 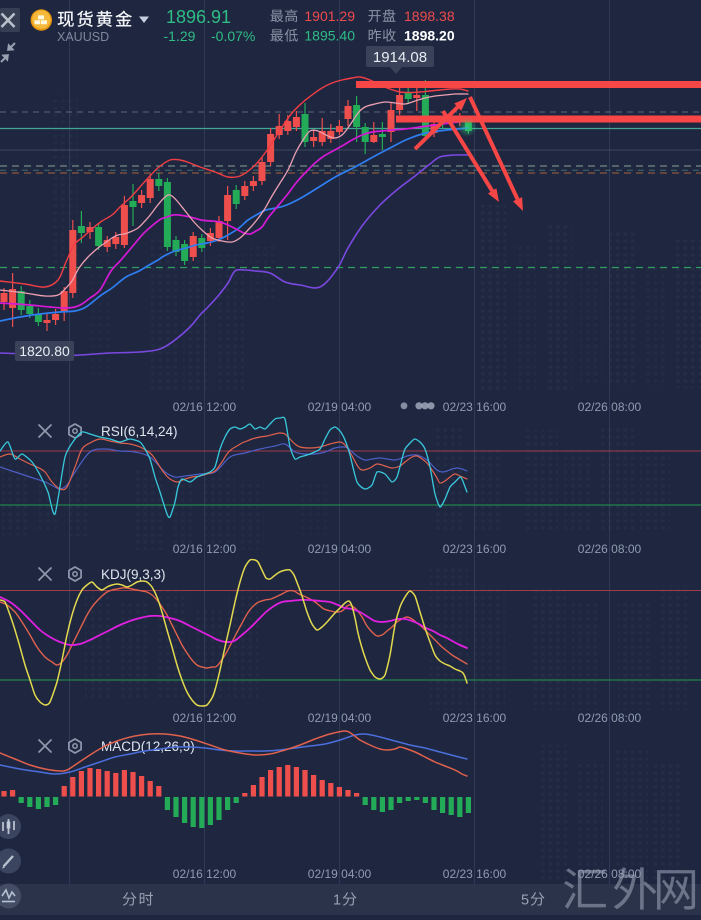 I want to click on svg-text: 1898.38, so click(x=429, y=16).